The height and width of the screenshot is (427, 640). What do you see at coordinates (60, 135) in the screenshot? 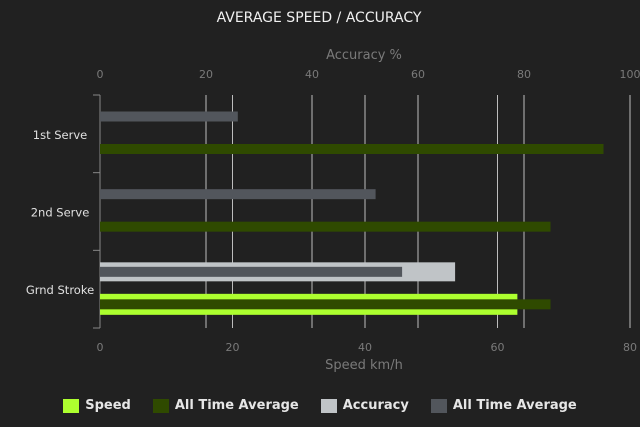
I see `category-label: 1st Serve` at bounding box center [60, 135].